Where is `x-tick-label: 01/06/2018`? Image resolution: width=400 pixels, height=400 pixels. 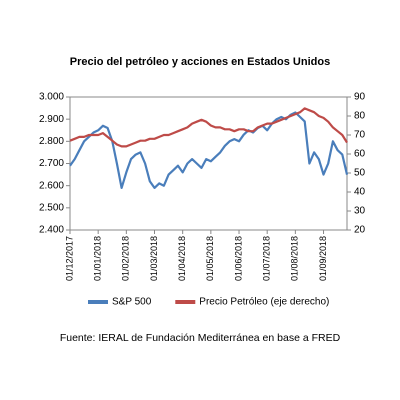 x-tick-label: 01/06/2018 is located at coordinates (238, 258).